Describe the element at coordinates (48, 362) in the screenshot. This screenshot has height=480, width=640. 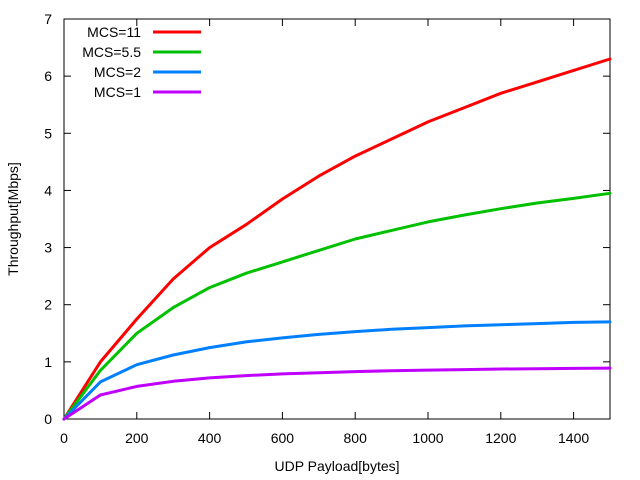
I see `y-tick-label-1: 1` at that location.